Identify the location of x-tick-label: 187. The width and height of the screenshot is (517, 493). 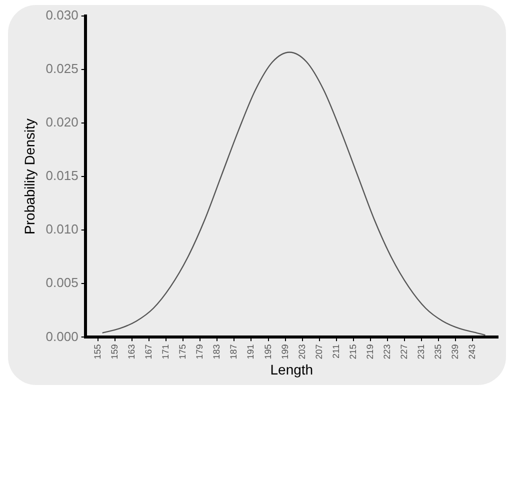
(233, 352).